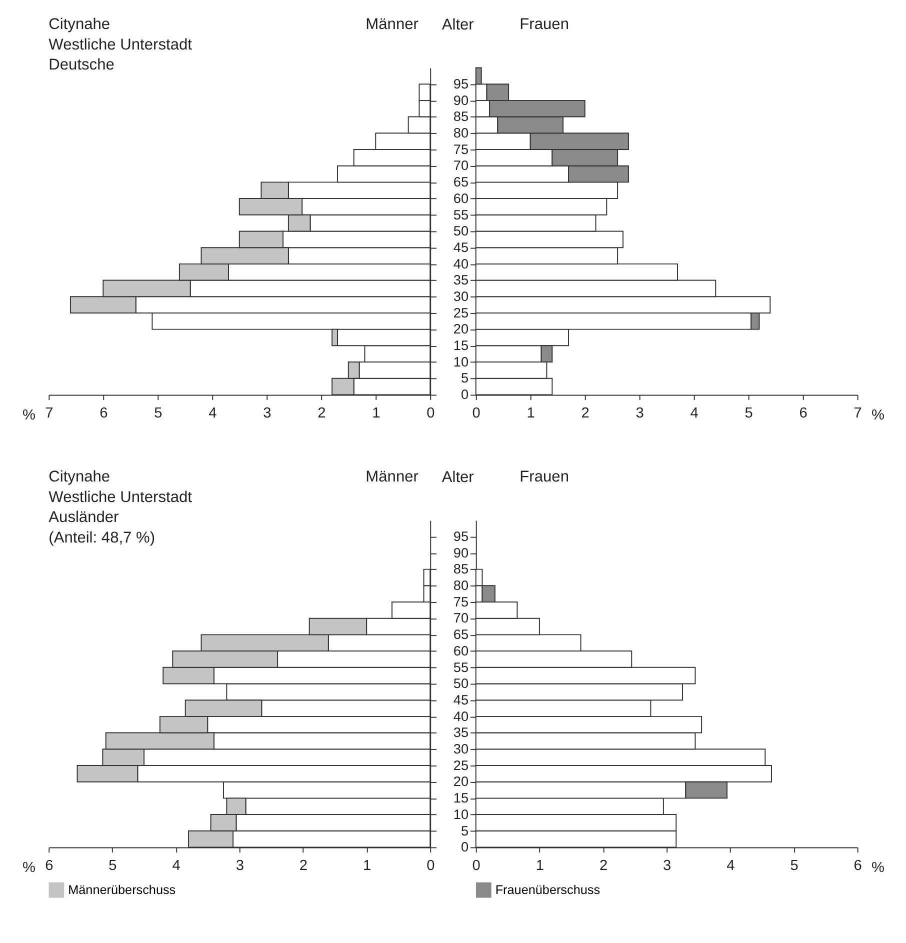 The image size is (906, 943). Describe the element at coordinates (120, 507) in the screenshot. I see `chart-title: Citynahe Westliche Unterstadt Ausländer (Anteil: 48,7 %)` at that location.